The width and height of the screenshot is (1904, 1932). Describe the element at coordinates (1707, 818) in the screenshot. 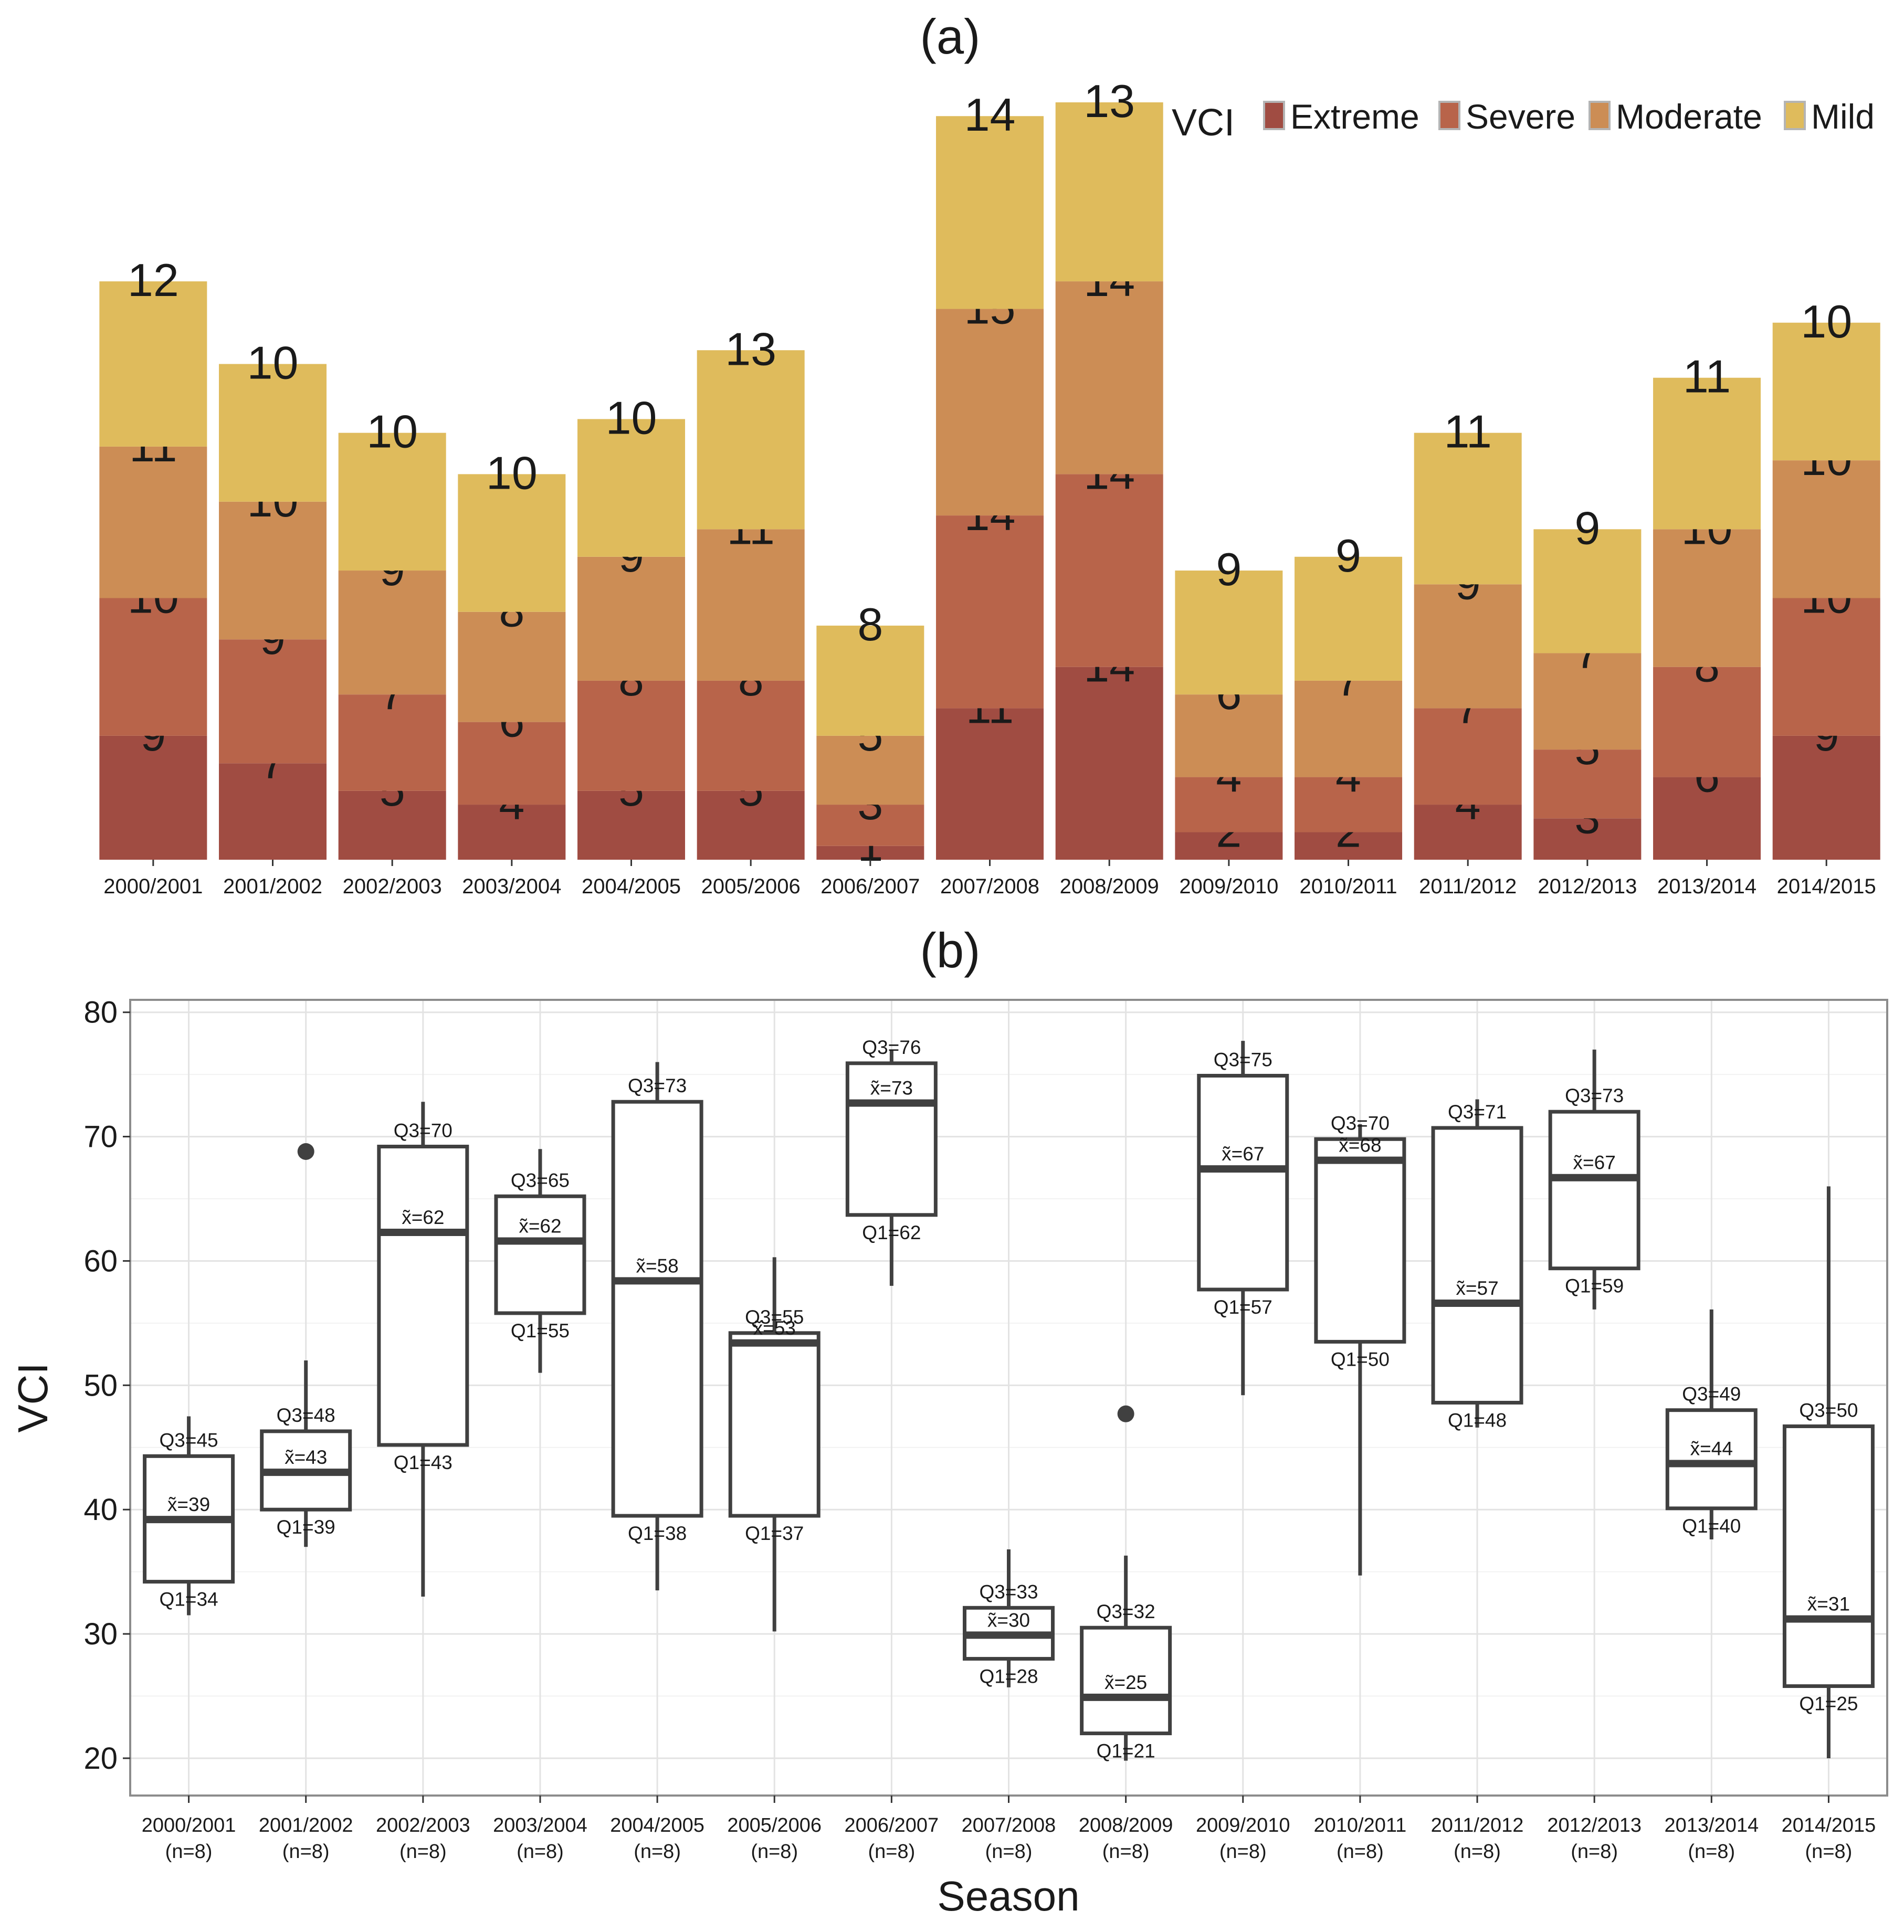

I see `bar-2013-2014-extreme` at that location.